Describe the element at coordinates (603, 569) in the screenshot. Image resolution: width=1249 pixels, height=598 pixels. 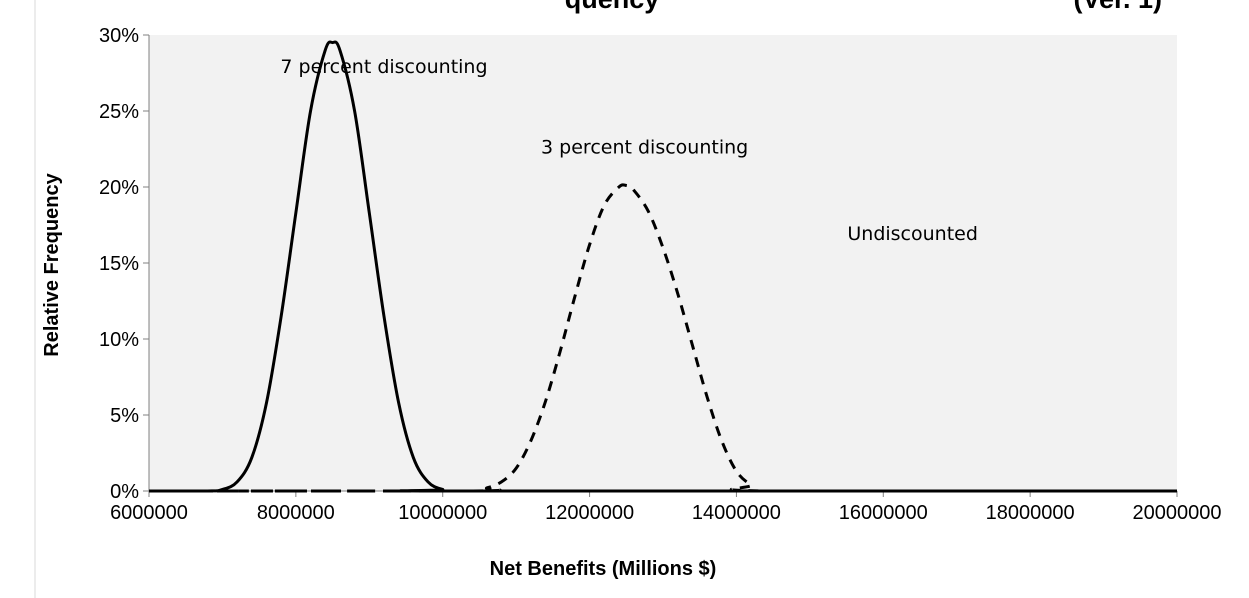
I see `x-axis-title: Net Benefits (Millions $)` at that location.